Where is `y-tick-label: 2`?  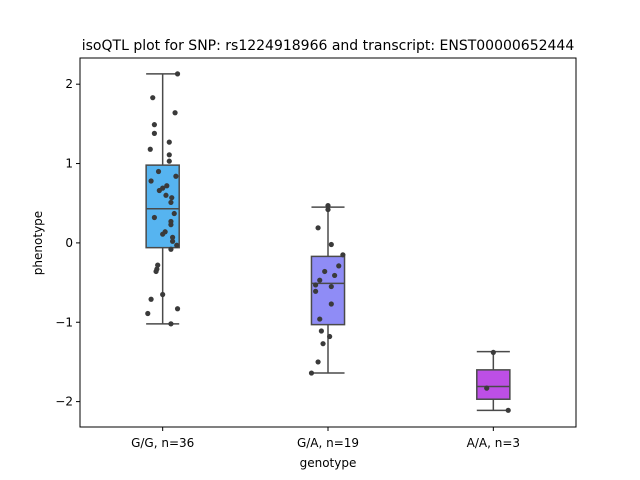 y-tick-label: 2 is located at coordinates (69, 84).